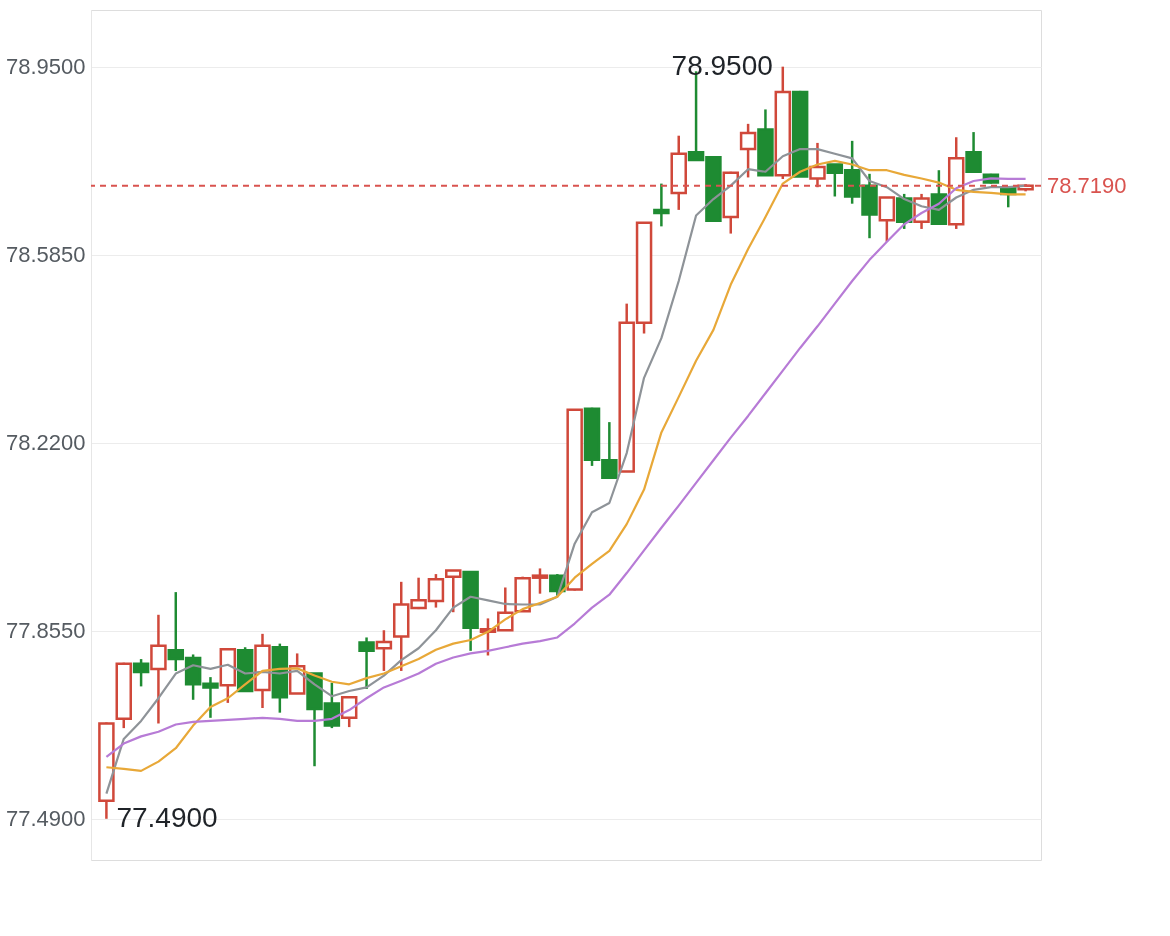  I want to click on y-tick-label: 78.5850, so click(45, 255).